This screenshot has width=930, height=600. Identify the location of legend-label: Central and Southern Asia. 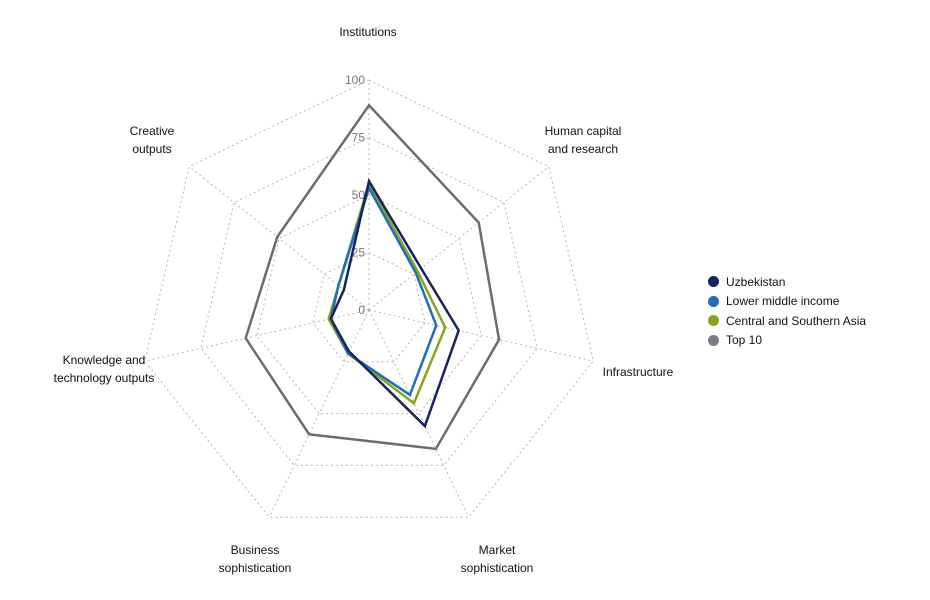
(796, 320).